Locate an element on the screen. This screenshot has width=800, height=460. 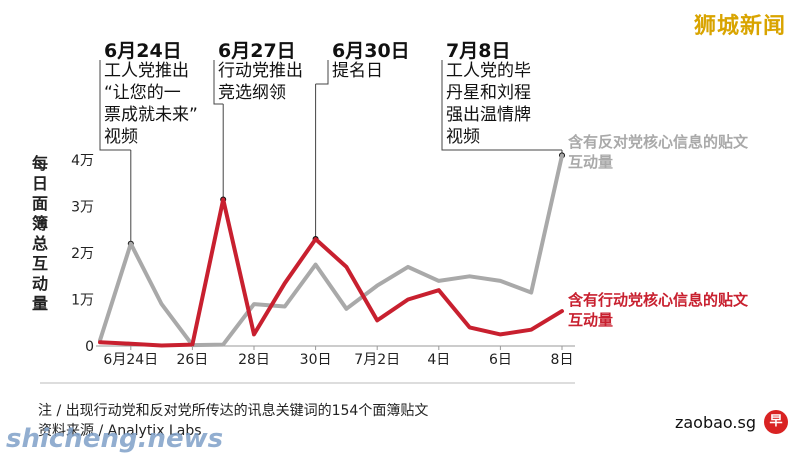
footnote-note: 注 / 出现行动党和反对党所传达的讯息关键词的154个面簿贴文 is located at coordinates (233, 411).